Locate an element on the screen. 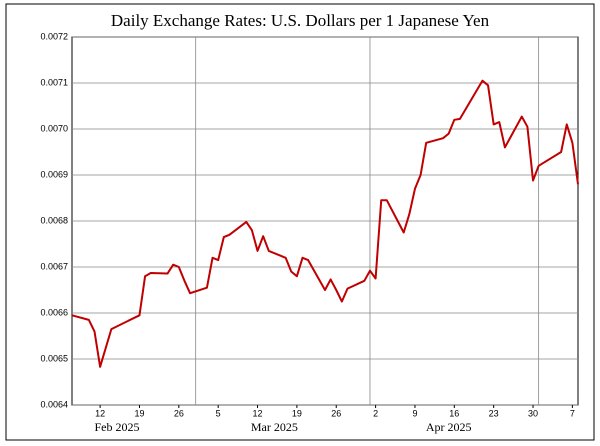 This screenshot has height=446, width=600. x-tick-label: 7 is located at coordinates (572, 413).